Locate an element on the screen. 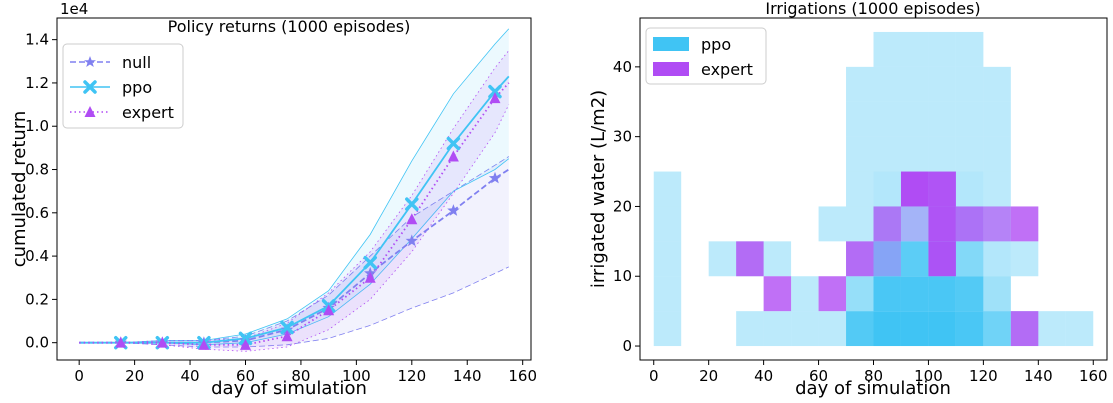 This screenshot has width=1113, height=403. x-tick-label: 40 is located at coordinates (763, 376).